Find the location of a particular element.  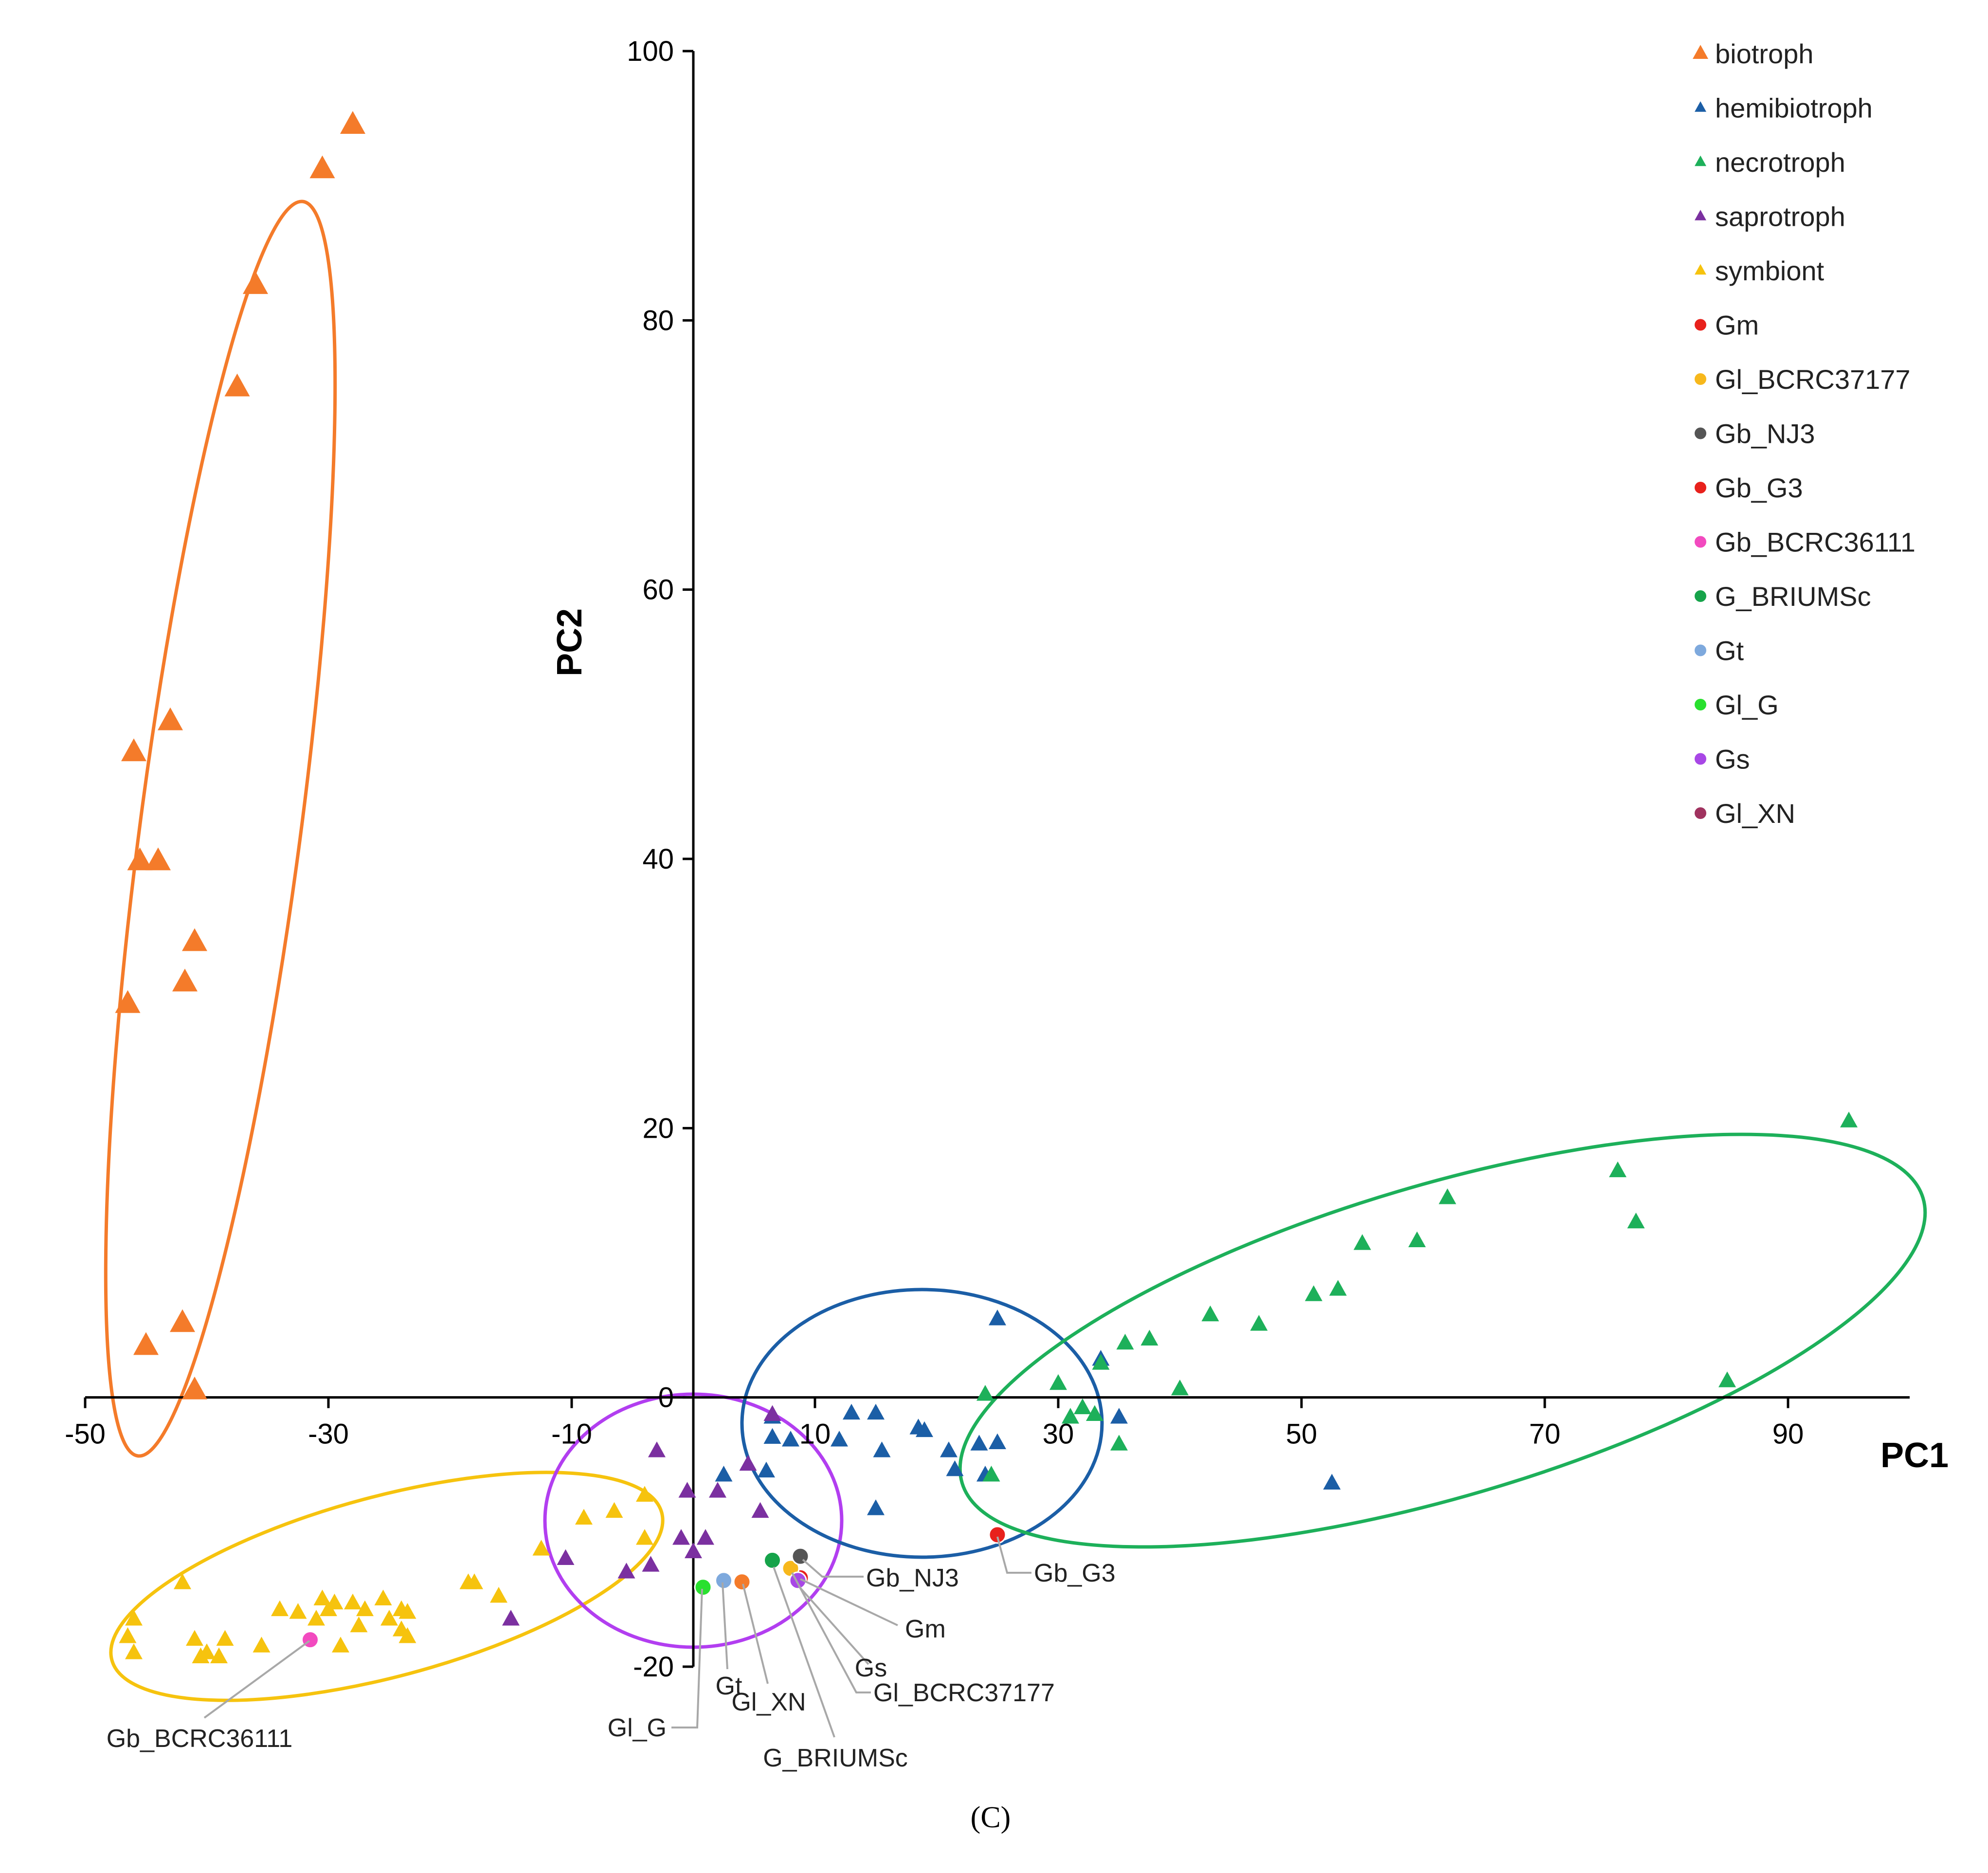

y-tick-label: 0 is located at coordinates (666, 1398).